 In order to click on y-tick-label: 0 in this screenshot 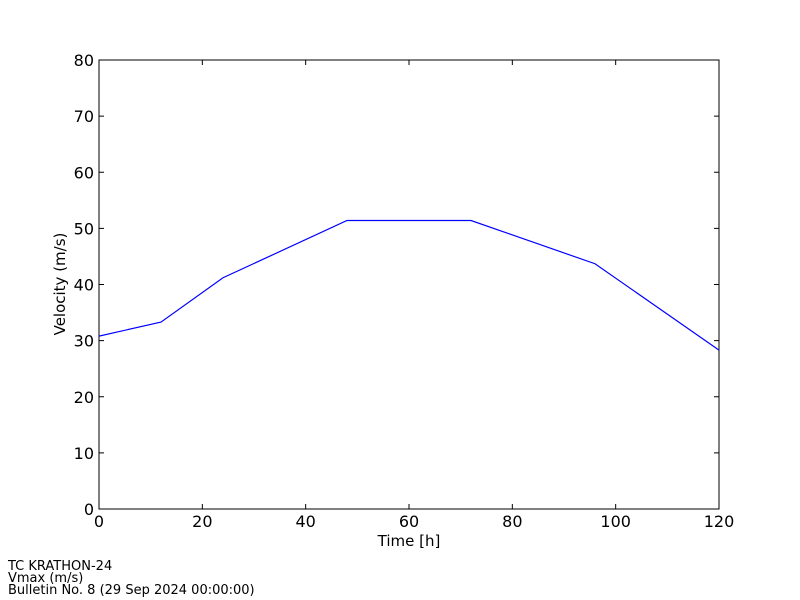, I will do `click(89, 509)`.